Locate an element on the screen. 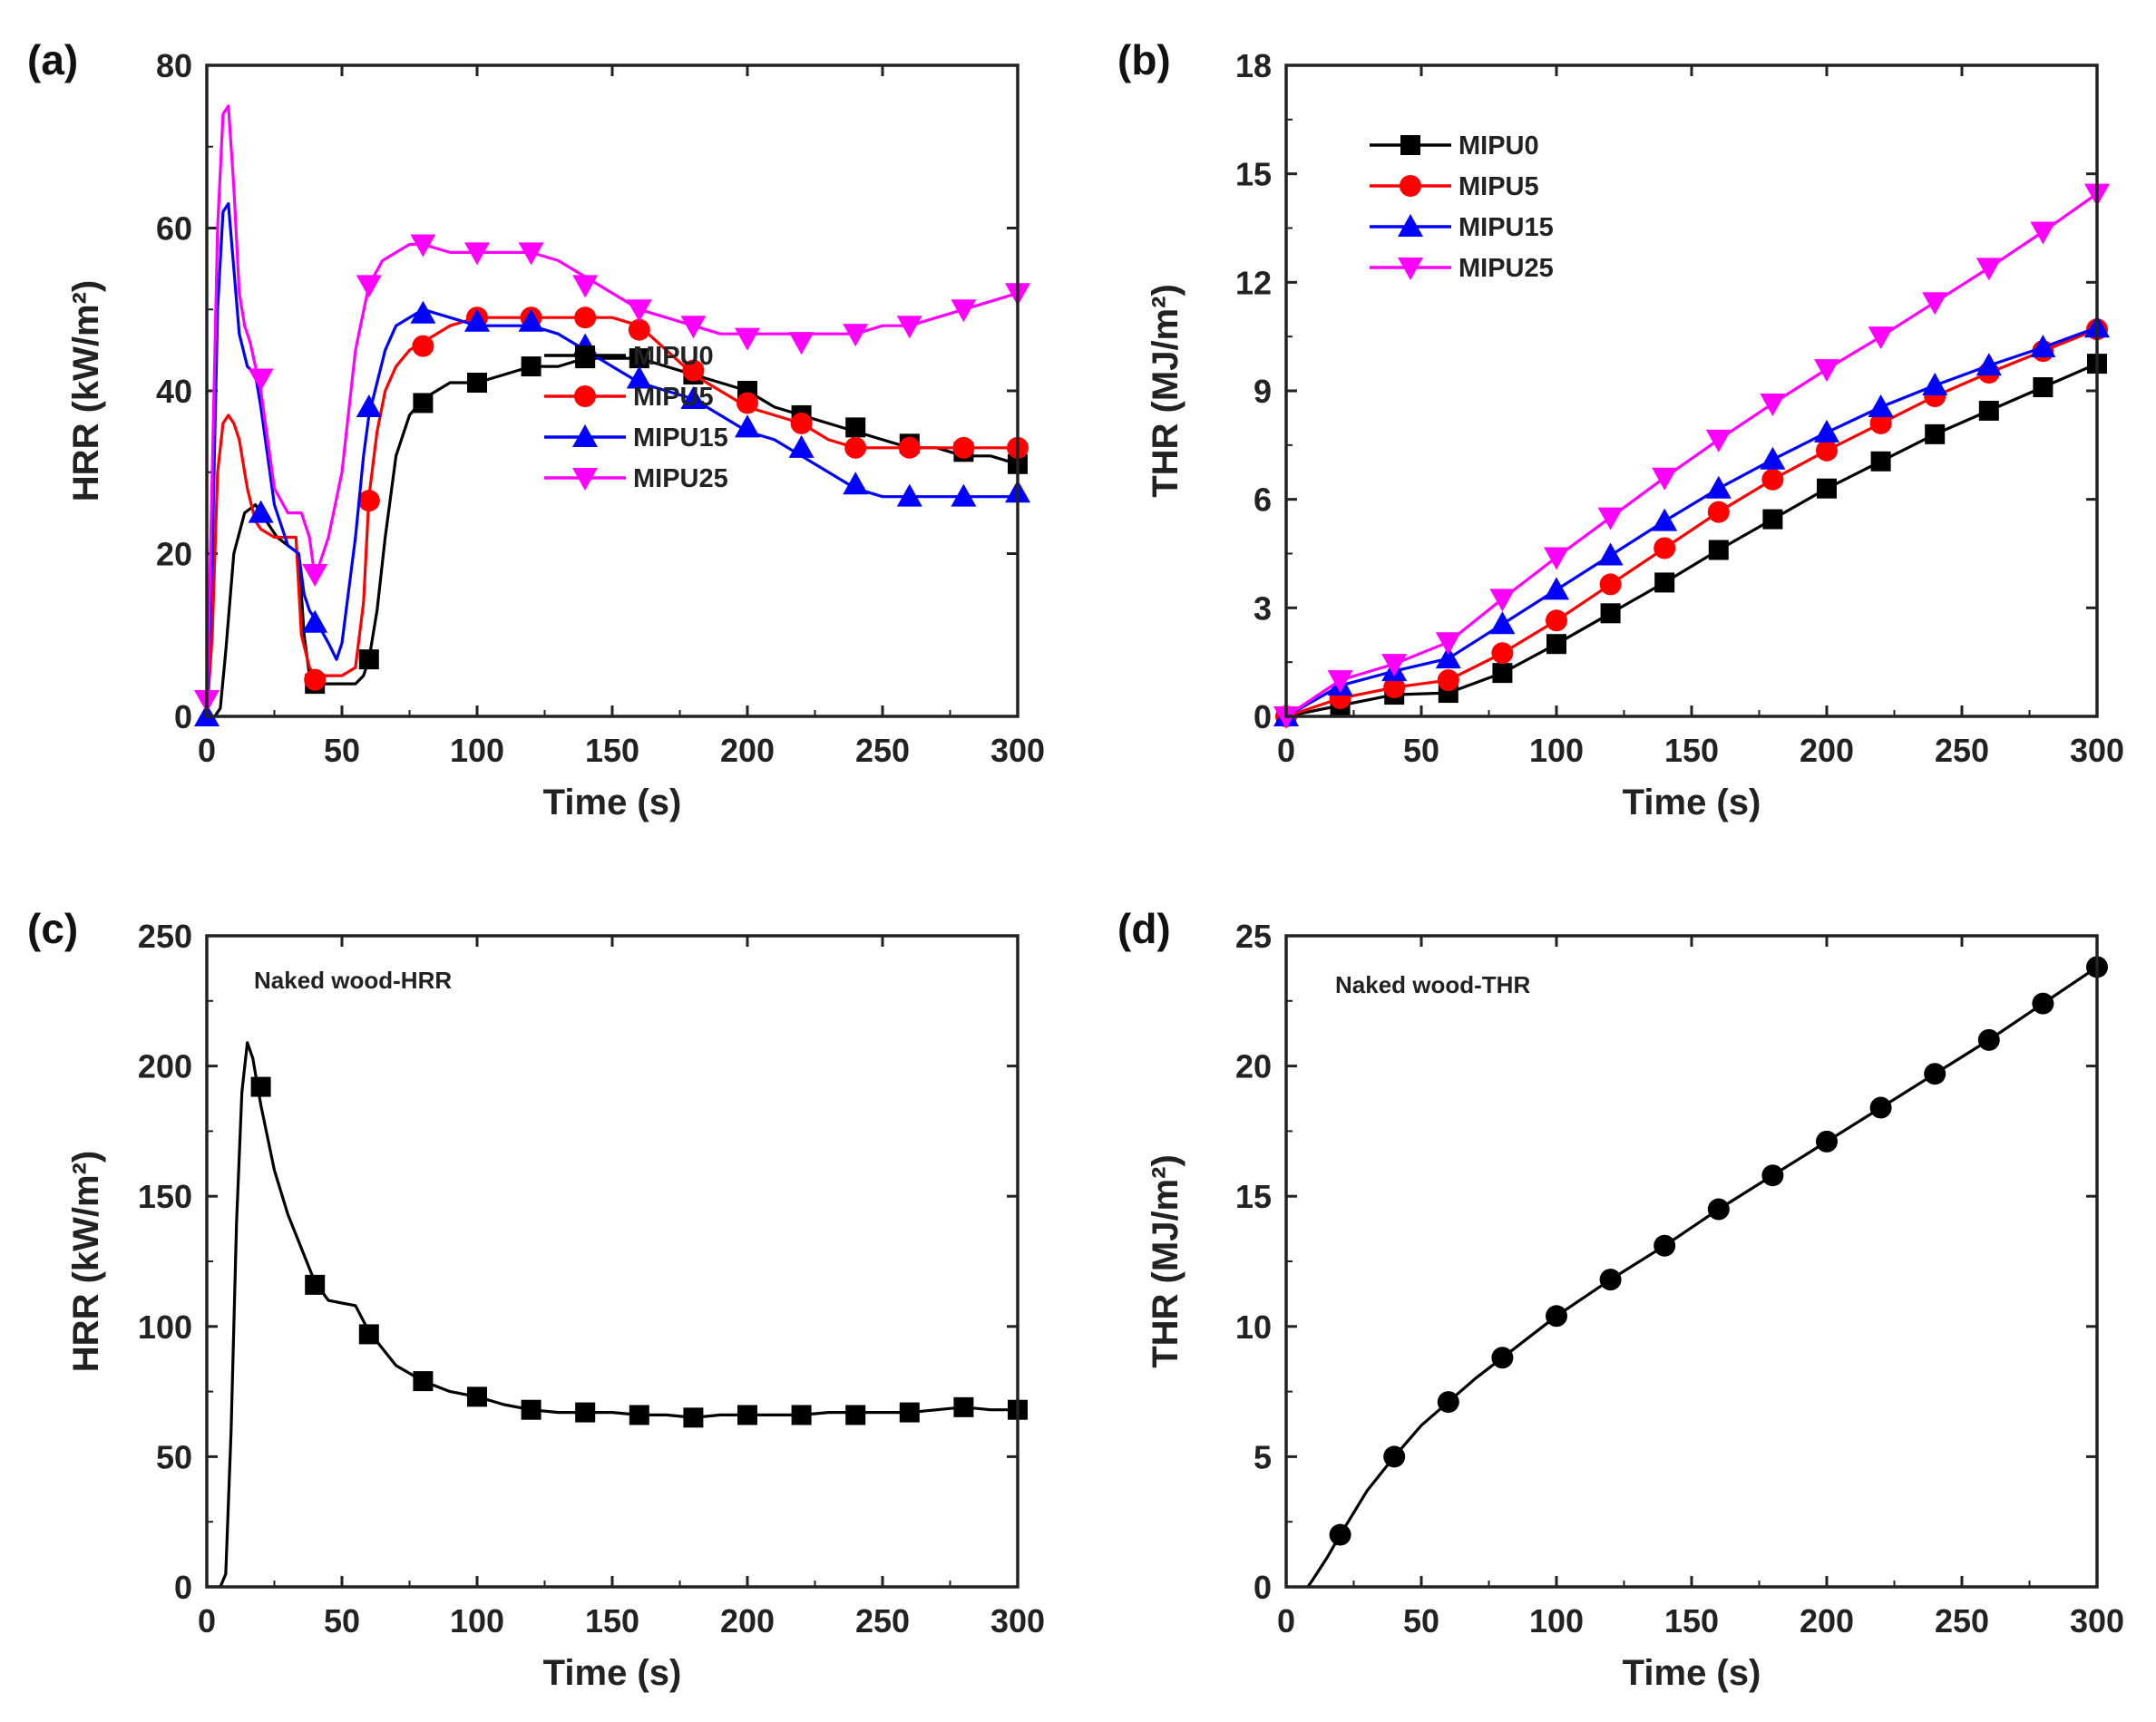  y-tick-label: 60 is located at coordinates (174, 229).